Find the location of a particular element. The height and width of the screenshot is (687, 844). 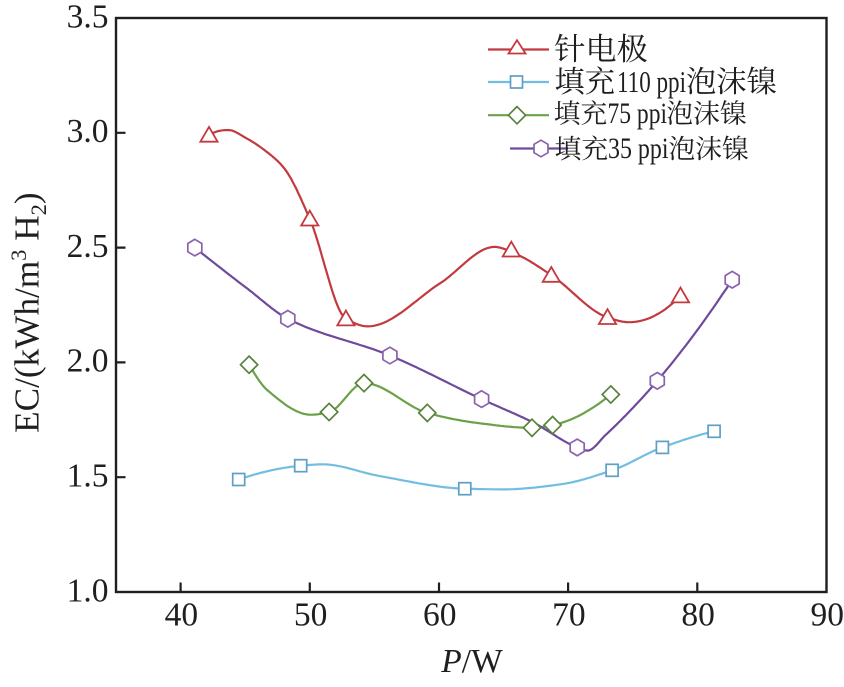

svg-text: 80 is located at coordinates (698, 615).